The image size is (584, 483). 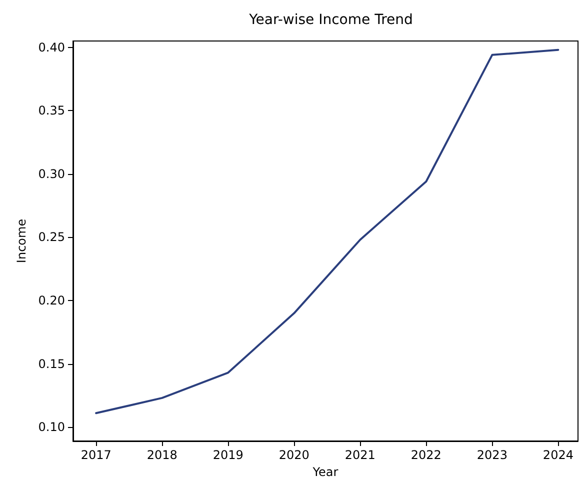 What do you see at coordinates (558, 455) in the screenshot?
I see `x-tick-label: 2024` at bounding box center [558, 455].